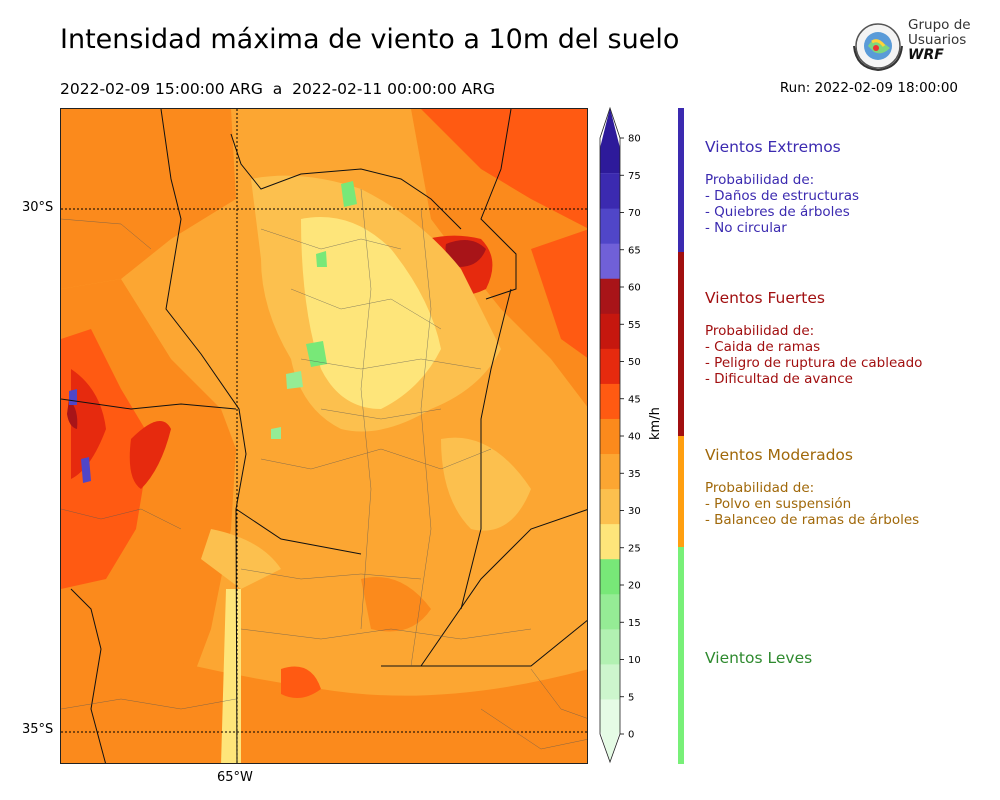 The height and width of the screenshot is (800, 1000). What do you see at coordinates (681, 655) in the screenshot?
I see `band-leves` at bounding box center [681, 655].